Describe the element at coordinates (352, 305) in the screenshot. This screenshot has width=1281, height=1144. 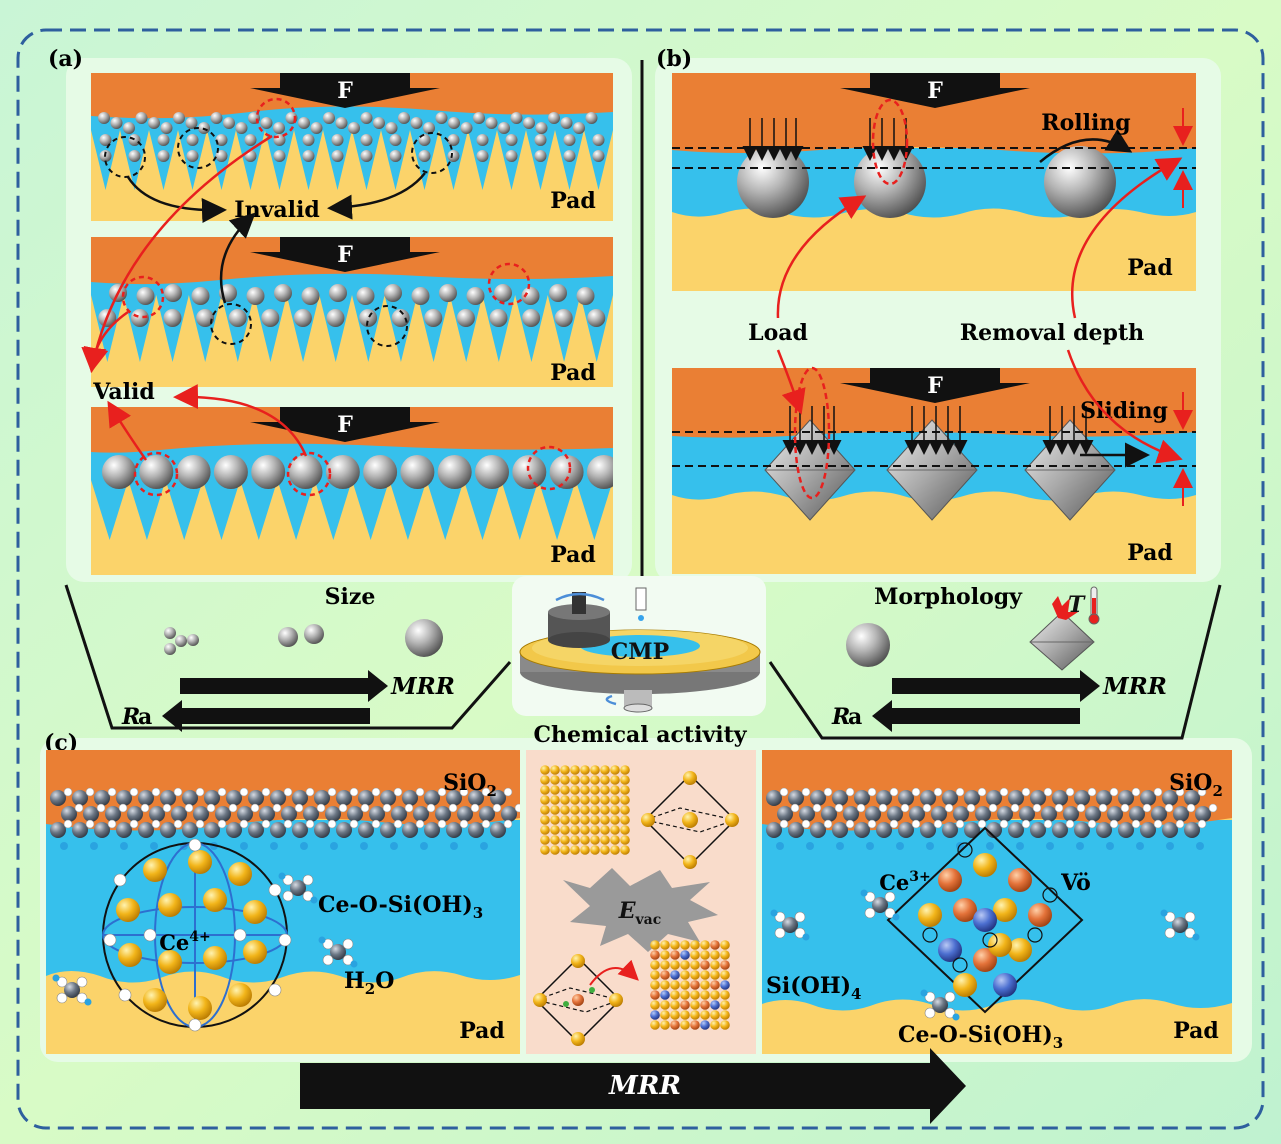
I see `abrasive-particles-medium` at that location.